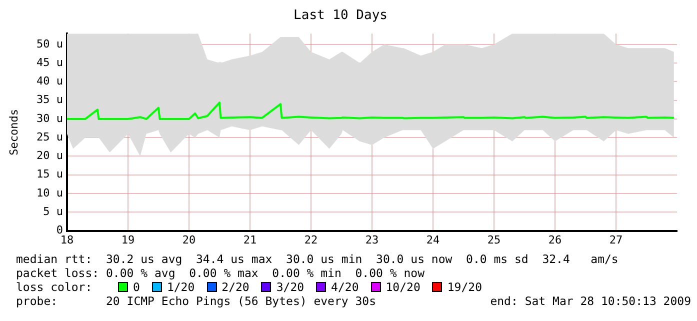  Describe the element at coordinates (49, 155) in the screenshot. I see `y-tick-label: 20 u` at that location.